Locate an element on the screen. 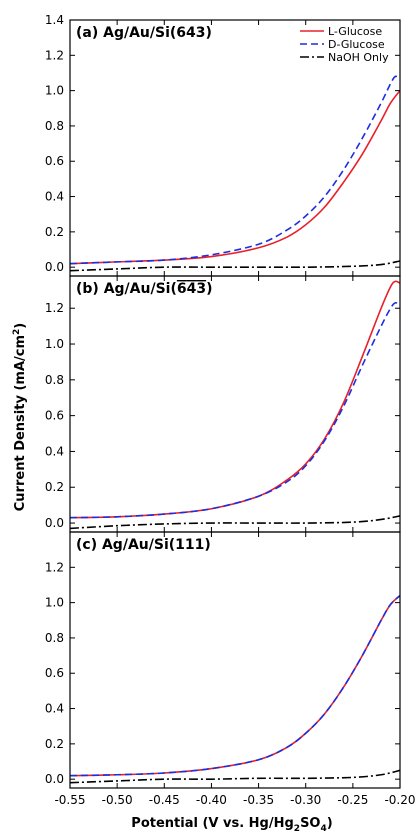 This screenshot has width=420, height=834. y-axis-title: Current Density (mA/cm2) is located at coordinates (20, 417).